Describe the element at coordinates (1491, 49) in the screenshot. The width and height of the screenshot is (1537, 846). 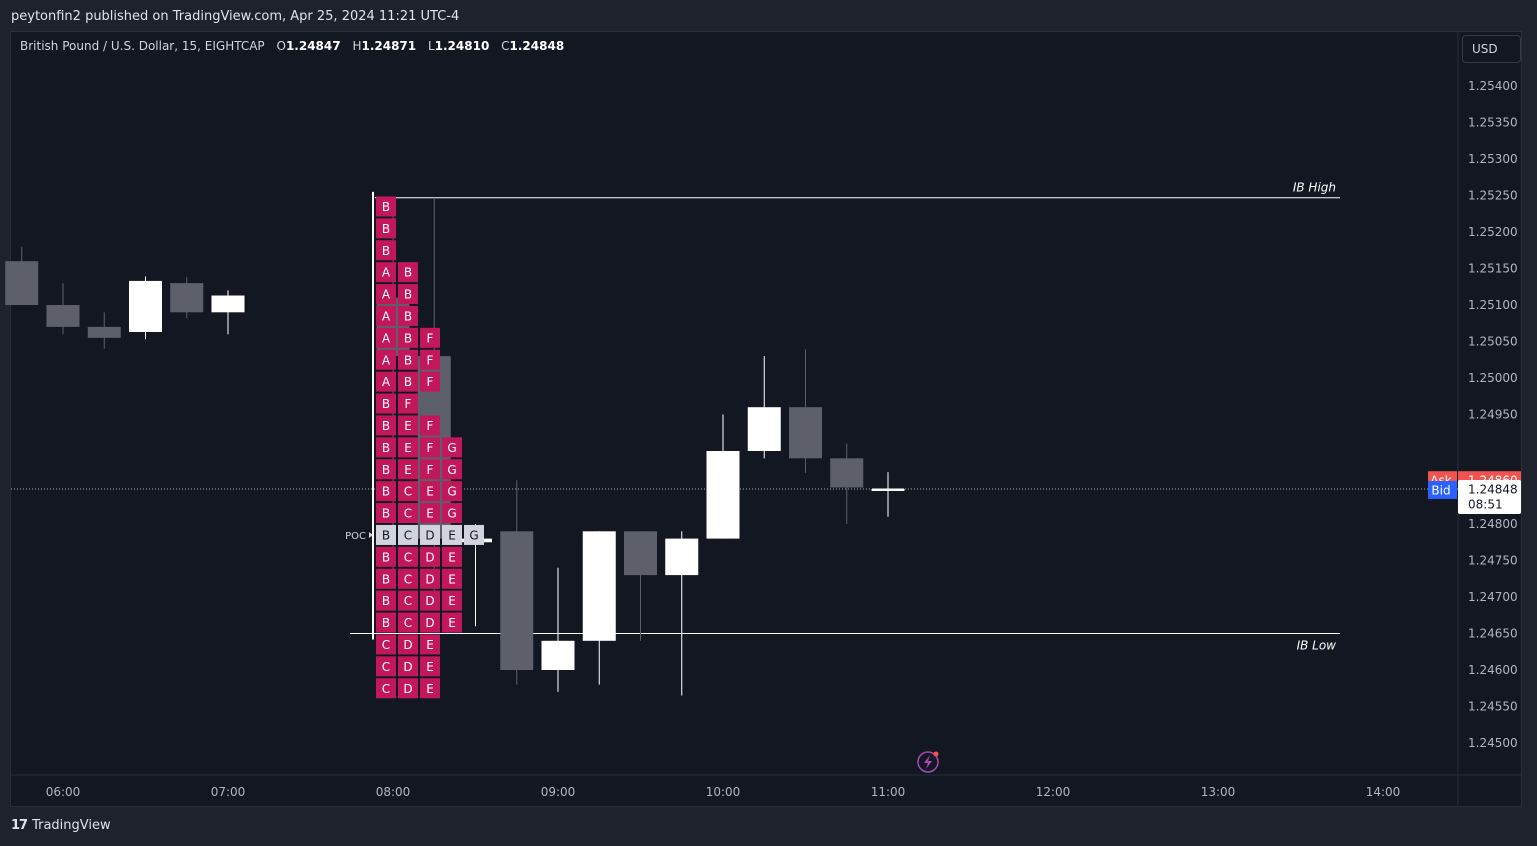
I see `currency-button: USD` at that location.